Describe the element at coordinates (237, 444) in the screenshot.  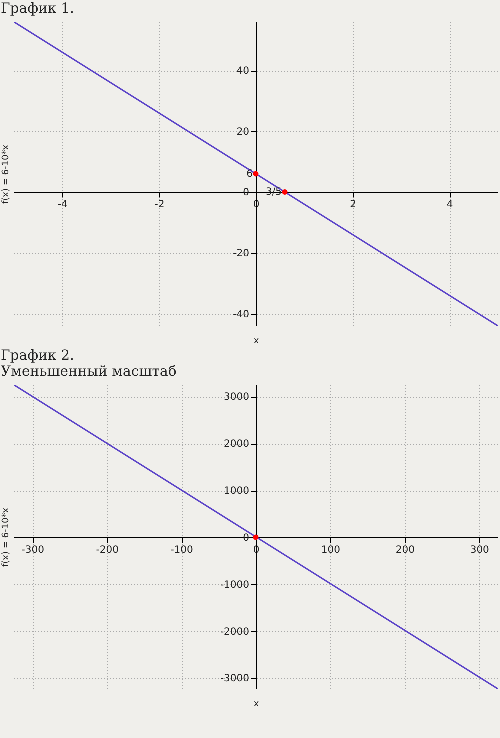
I see `y-tick-label: 2000` at that location.